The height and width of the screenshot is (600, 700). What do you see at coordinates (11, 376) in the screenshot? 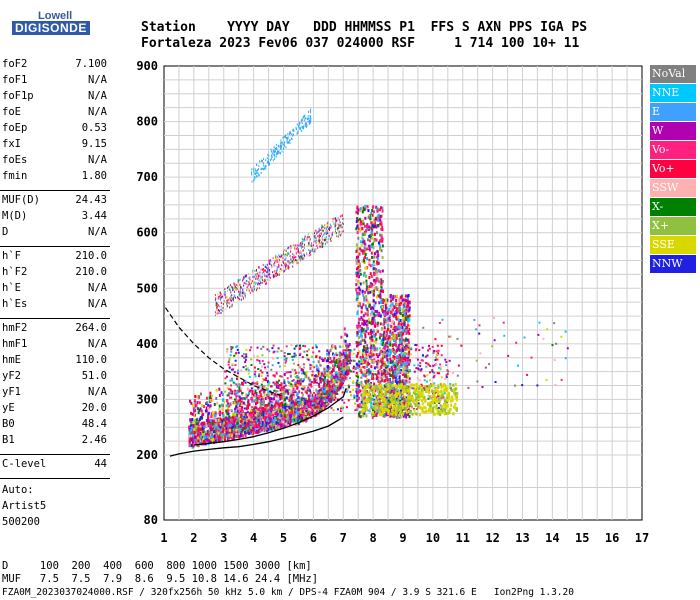
I see `param-label: yF2` at bounding box center [11, 376].